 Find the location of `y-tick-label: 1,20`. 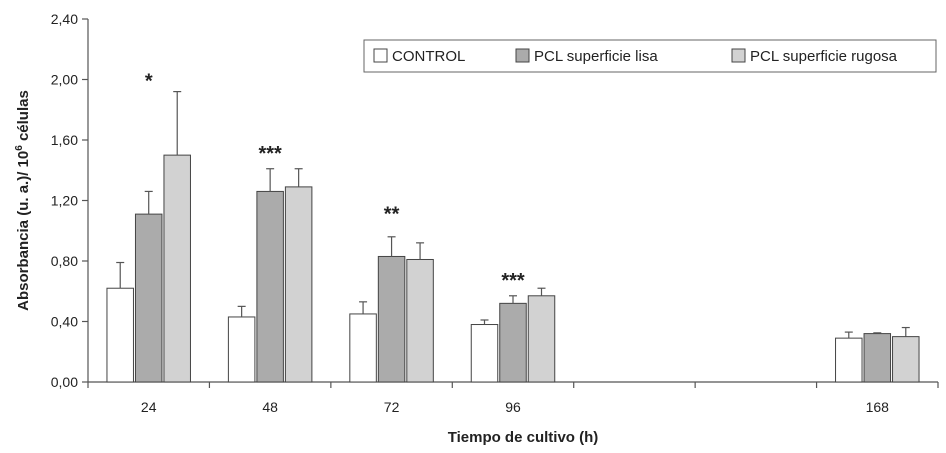

y-tick-label: 1,20 is located at coordinates (64, 201).